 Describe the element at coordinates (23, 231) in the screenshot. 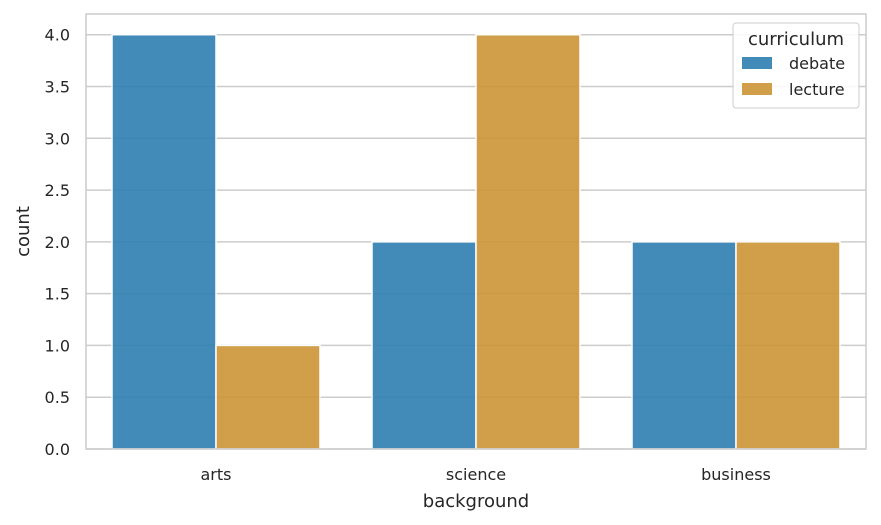

I see `y-axis-title: count` at that location.